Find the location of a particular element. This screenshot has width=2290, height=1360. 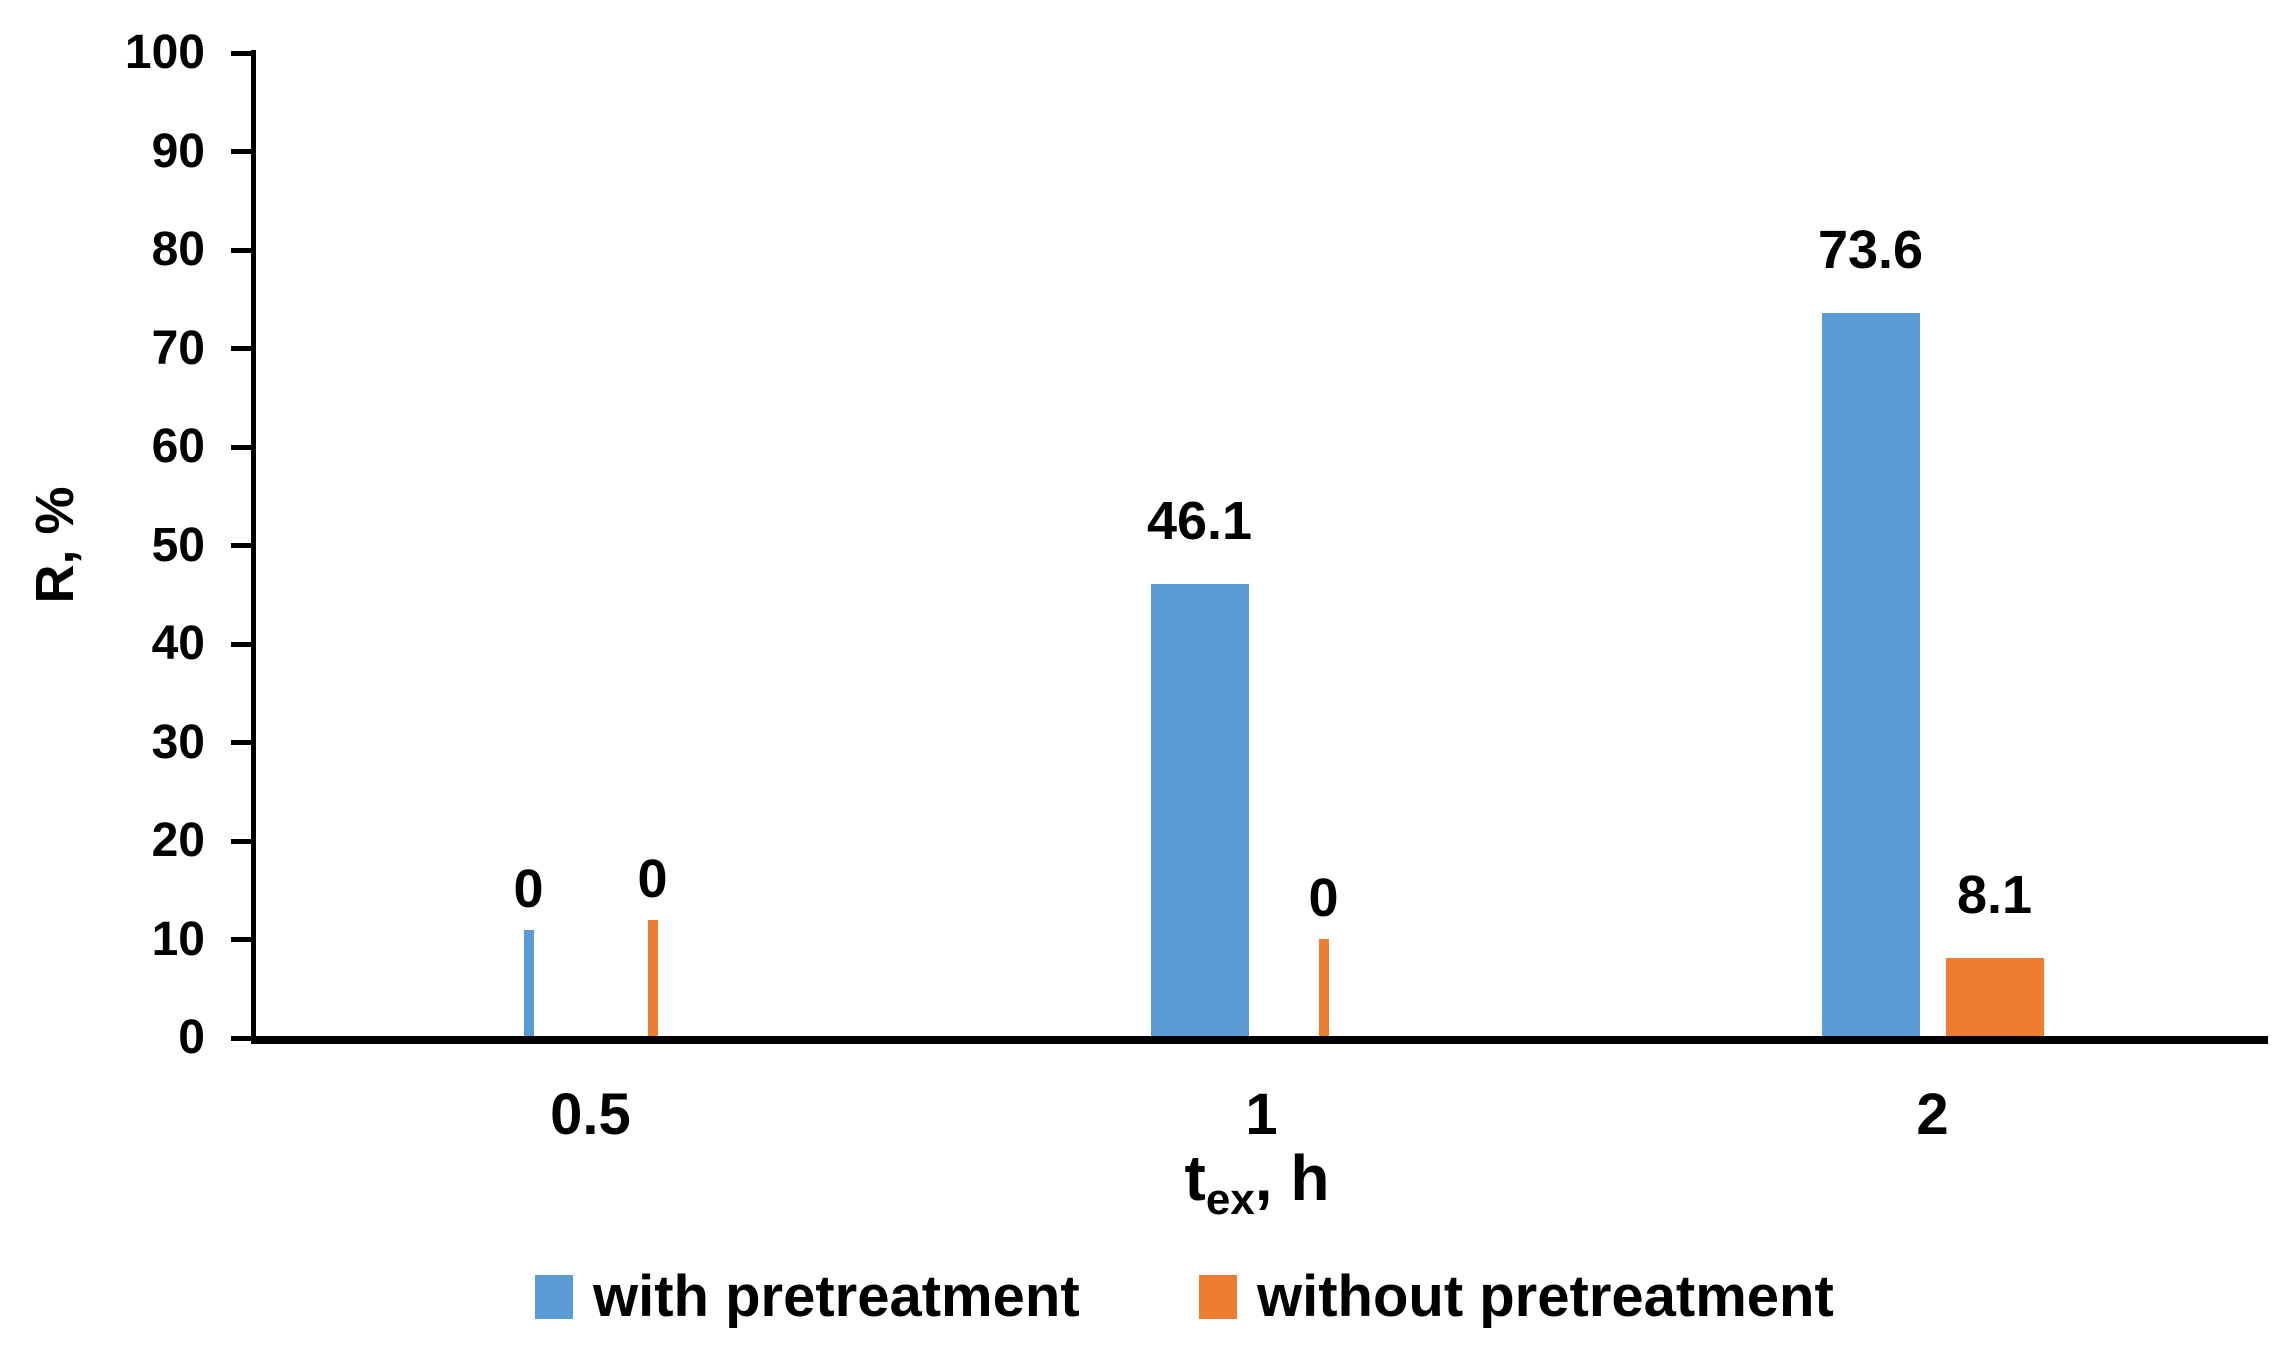

x-category-label-1: 1 is located at coordinates (1261, 1114).